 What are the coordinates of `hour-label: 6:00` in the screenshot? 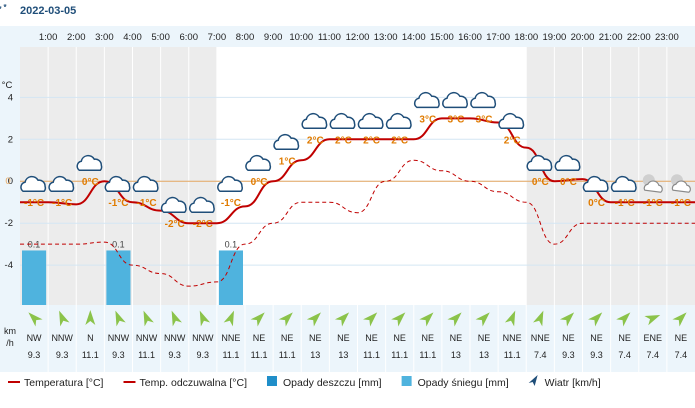 It's located at (189, 37).